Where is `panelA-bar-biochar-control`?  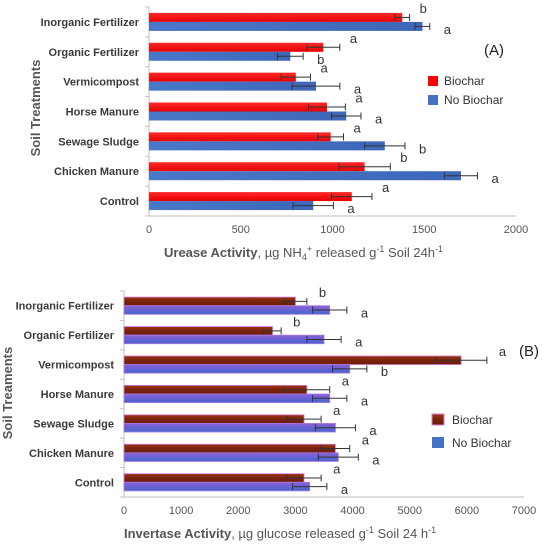
panelA-bar-biochar-control is located at coordinates (250, 197).